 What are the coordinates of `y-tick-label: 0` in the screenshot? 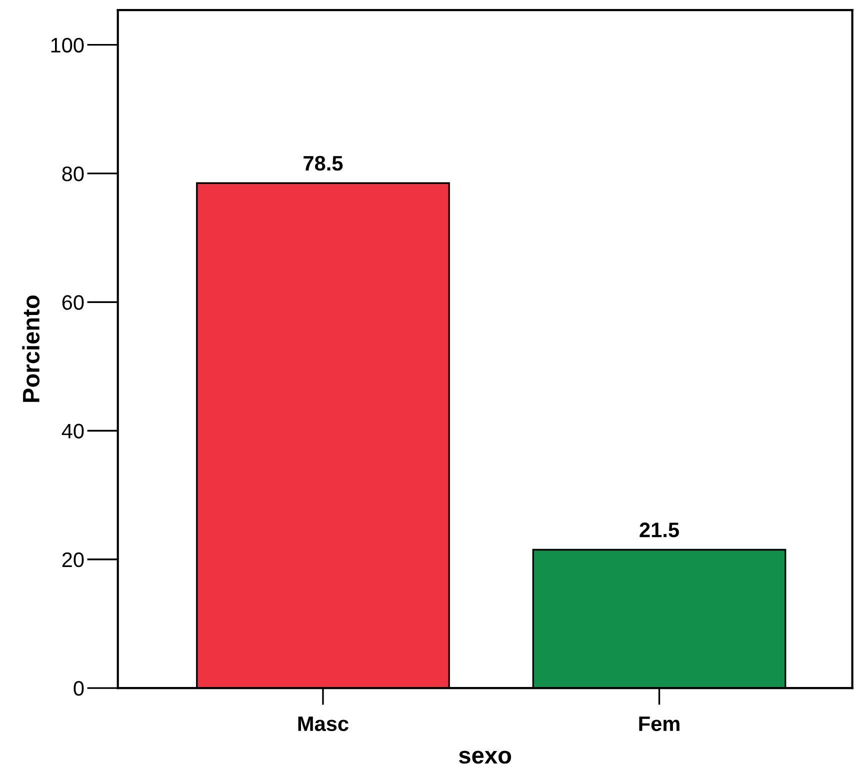 It's located at (79, 688).